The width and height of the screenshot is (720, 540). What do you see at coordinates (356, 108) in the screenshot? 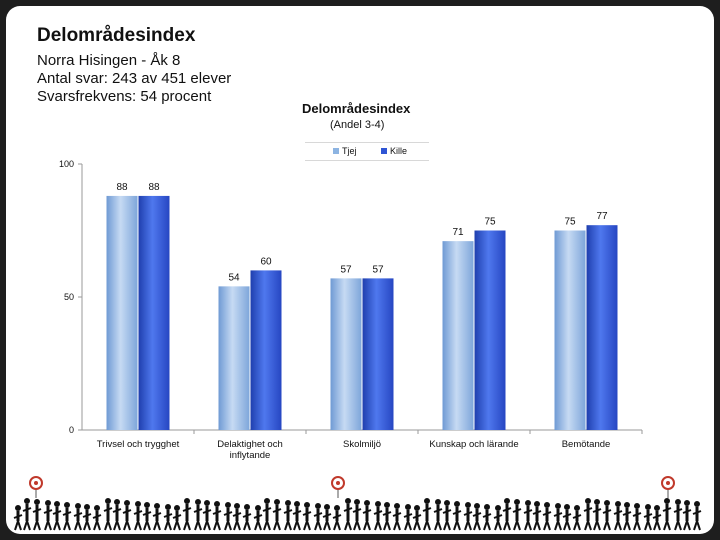
I see `chart-title: Delområdesindex` at bounding box center [356, 108].